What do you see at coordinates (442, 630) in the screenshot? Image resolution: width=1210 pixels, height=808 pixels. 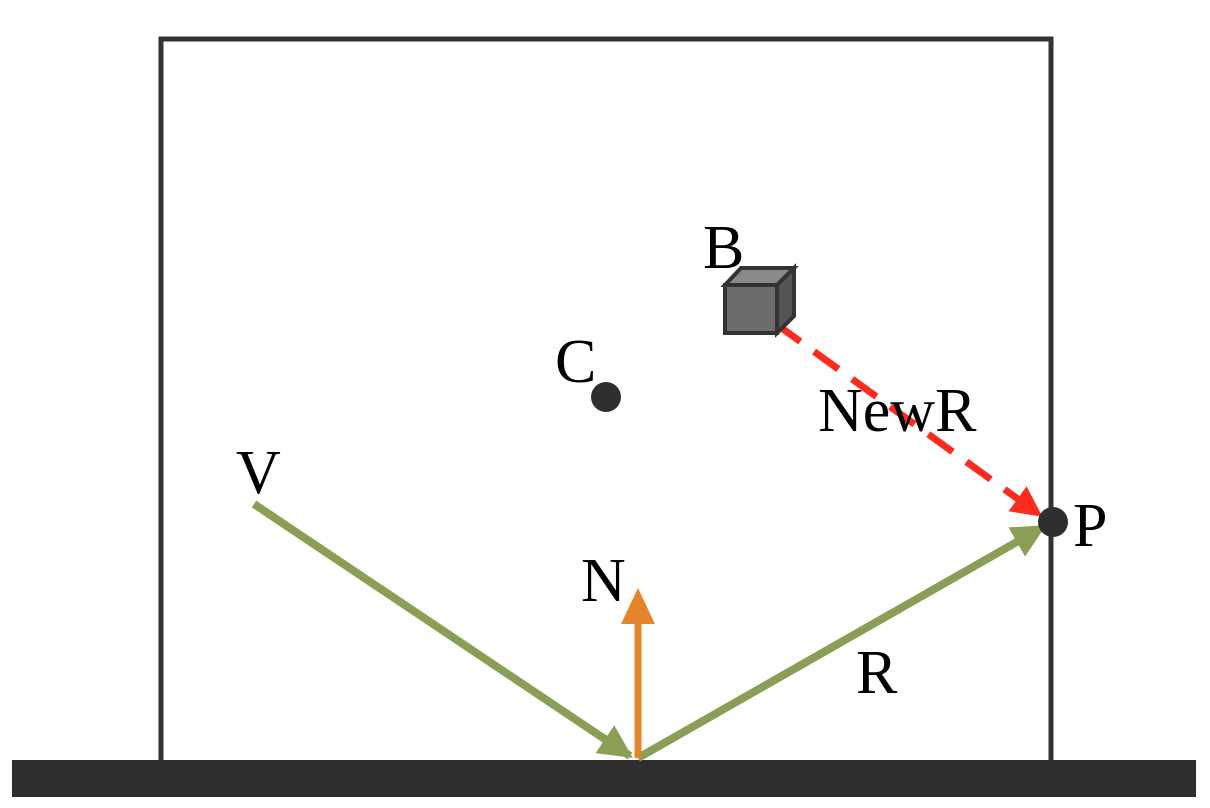 I see `incident-ray-v` at bounding box center [442, 630].